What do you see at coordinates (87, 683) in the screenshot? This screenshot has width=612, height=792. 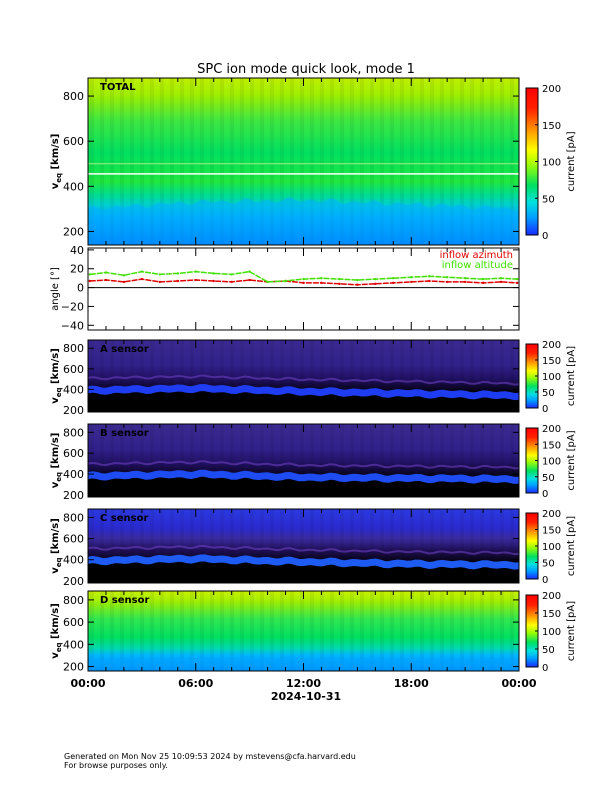 I see `x-tick-label: 00:00` at bounding box center [87, 683].